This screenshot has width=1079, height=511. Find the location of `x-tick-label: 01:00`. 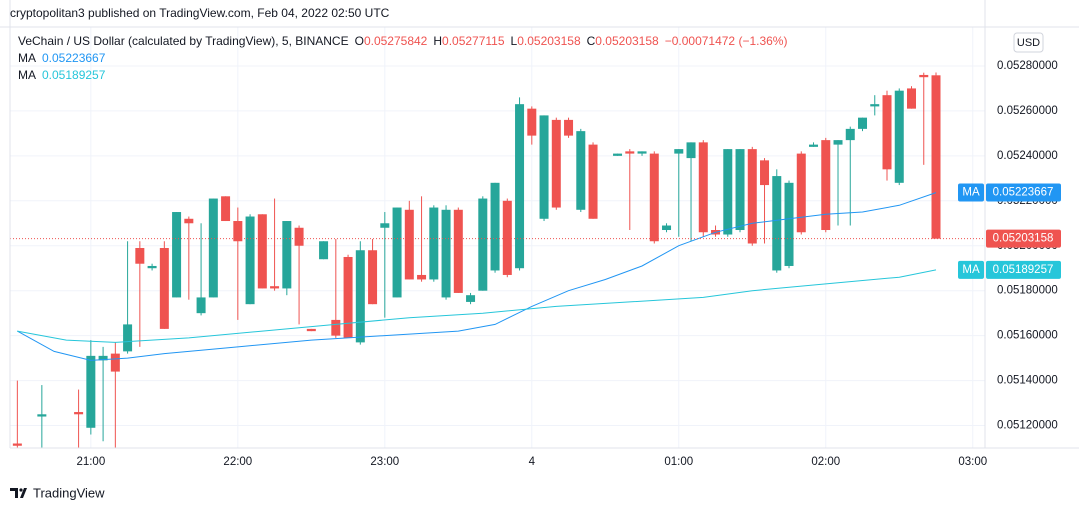

x-tick-label: 01:00 is located at coordinates (678, 462).